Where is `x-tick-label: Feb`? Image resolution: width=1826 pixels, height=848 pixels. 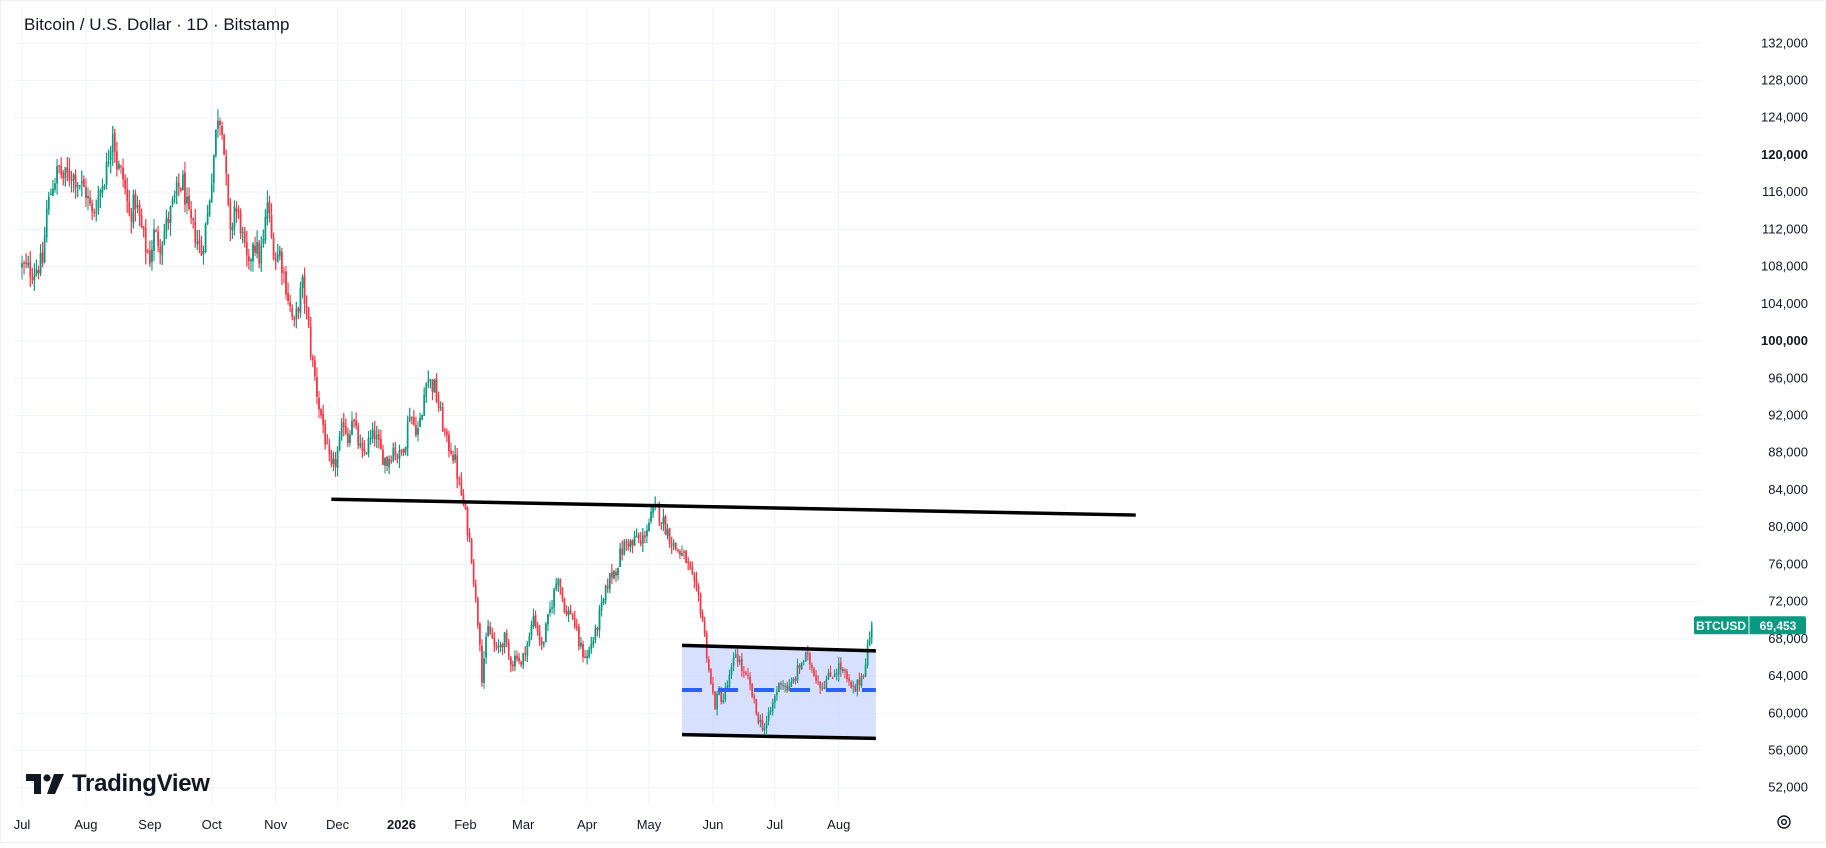
x-tick-label: Feb is located at coordinates (465, 824).